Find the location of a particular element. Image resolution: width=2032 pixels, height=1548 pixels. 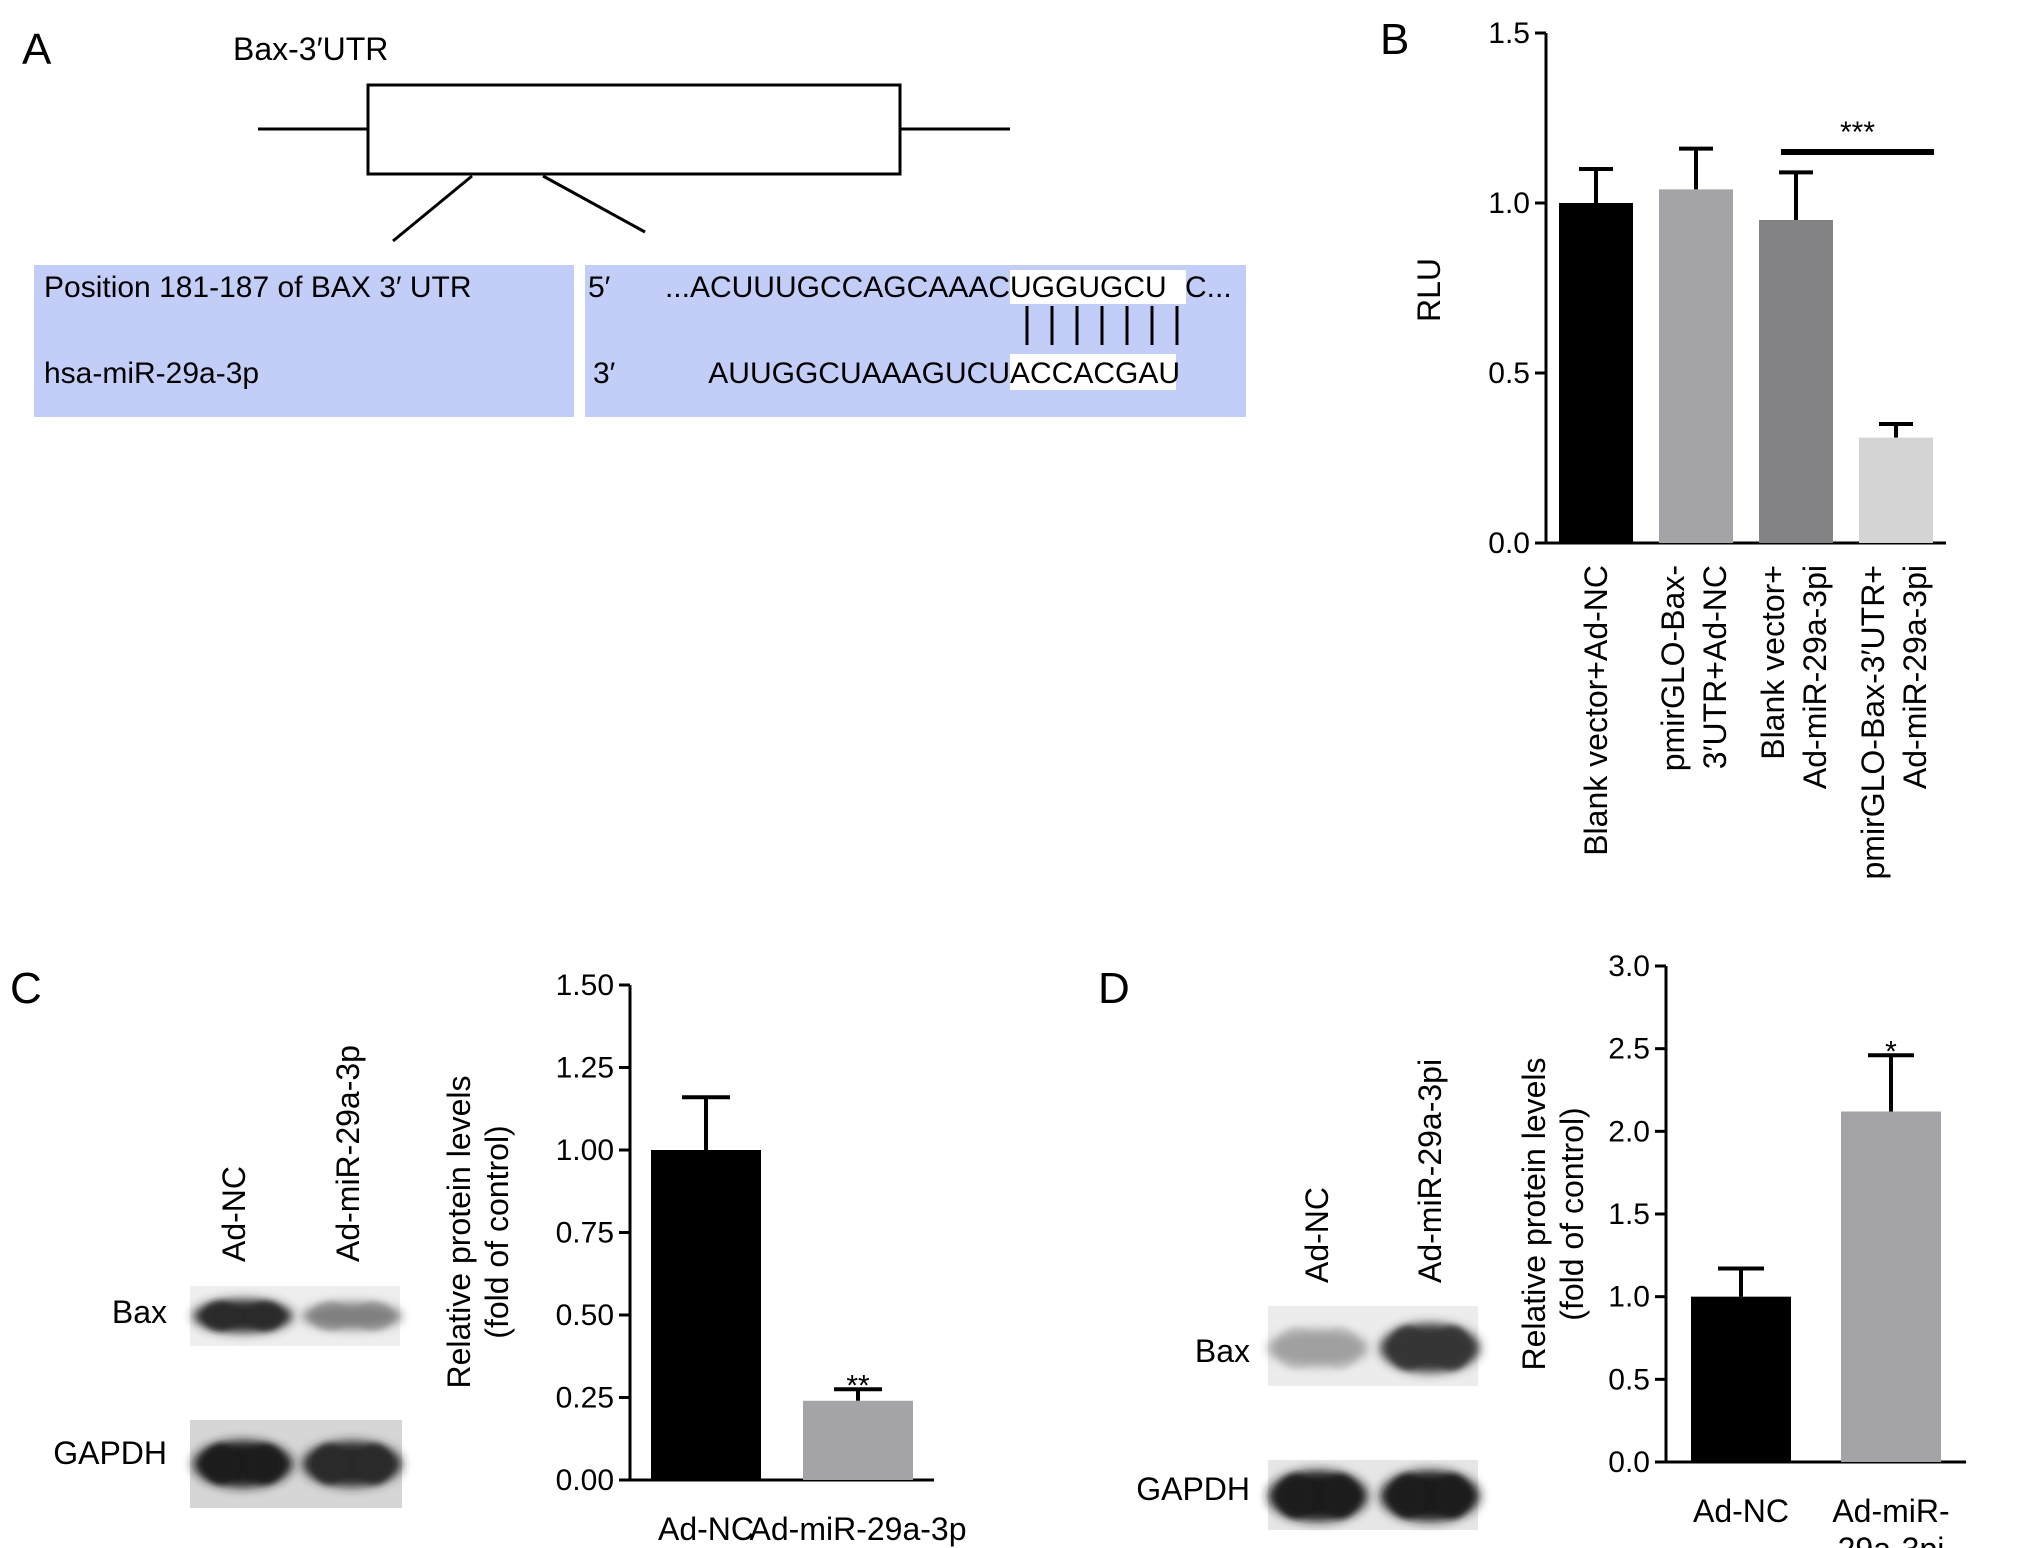

x-category-label: Blank vector+ is located at coordinates (1773, 662).